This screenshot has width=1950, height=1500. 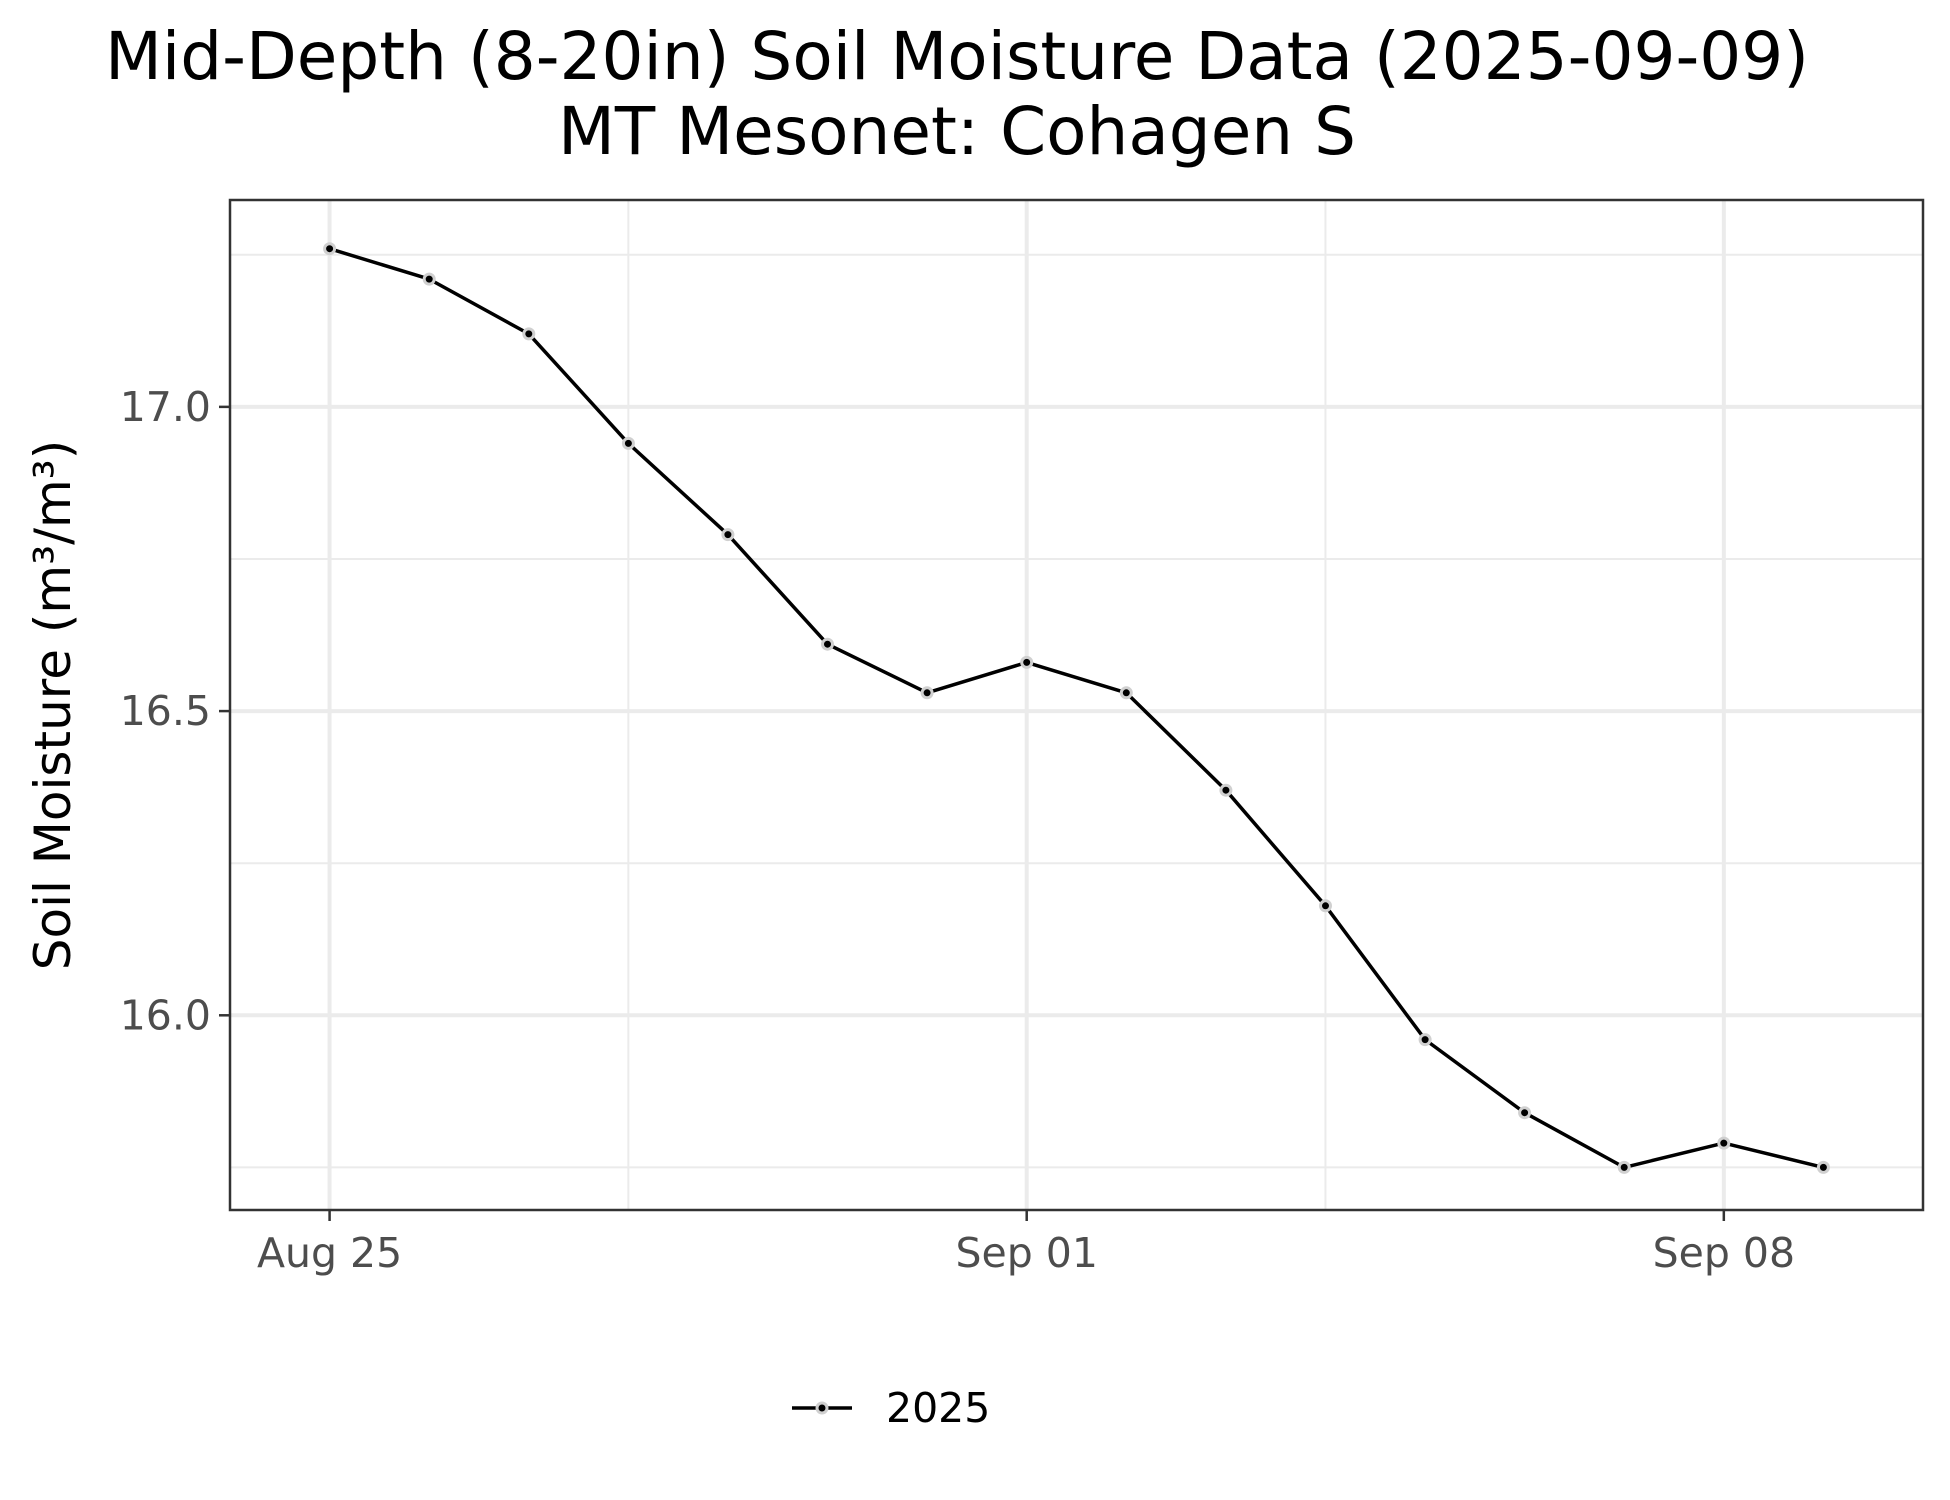 What do you see at coordinates (165, 1015) in the screenshot?
I see `y-tick-label: 16.0` at bounding box center [165, 1015].